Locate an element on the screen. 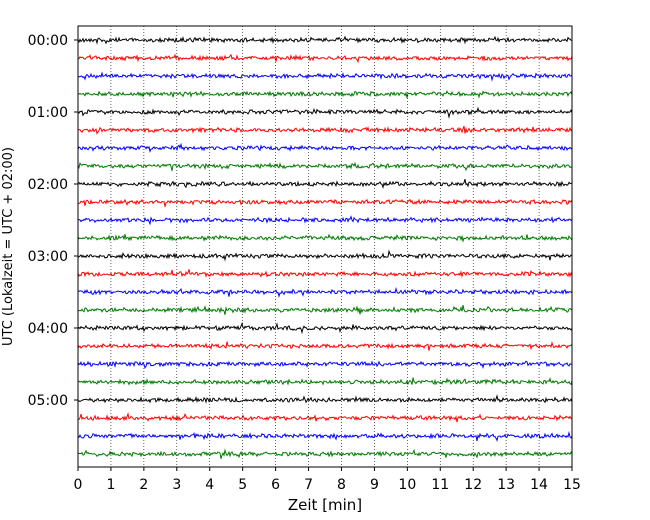 The image size is (650, 520). x-tick-label: 1 is located at coordinates (110, 485).